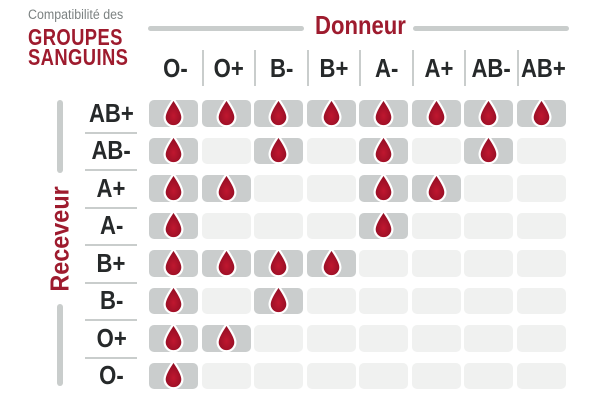 This screenshot has width=600, height=400. I want to click on donor-type-text: AB+, so click(544, 67).